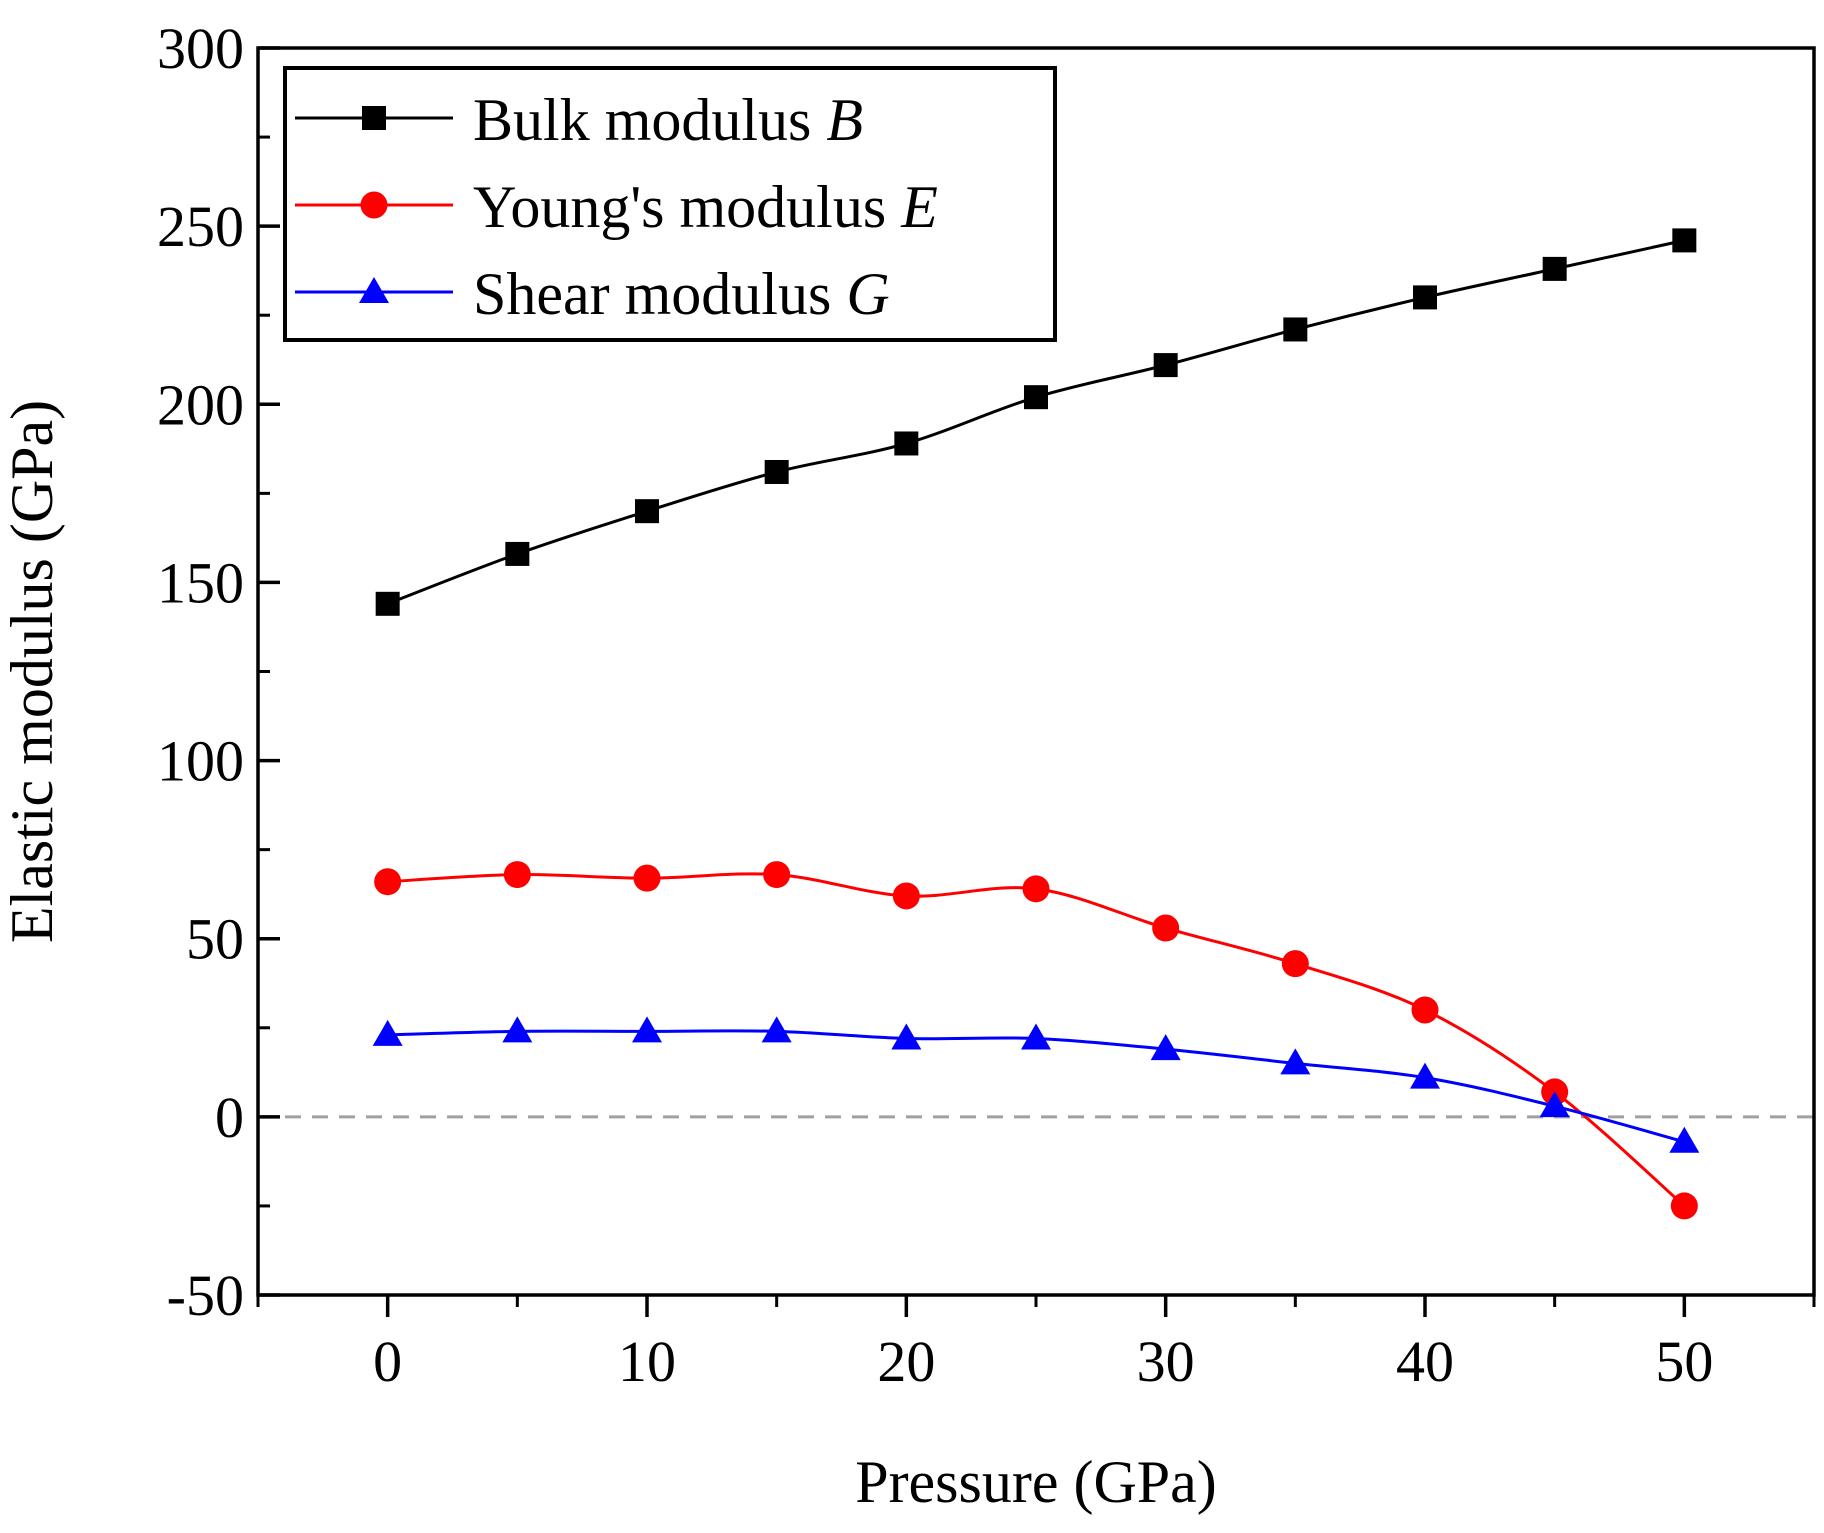  I want to click on y-tick-label: 250, so click(200, 226).